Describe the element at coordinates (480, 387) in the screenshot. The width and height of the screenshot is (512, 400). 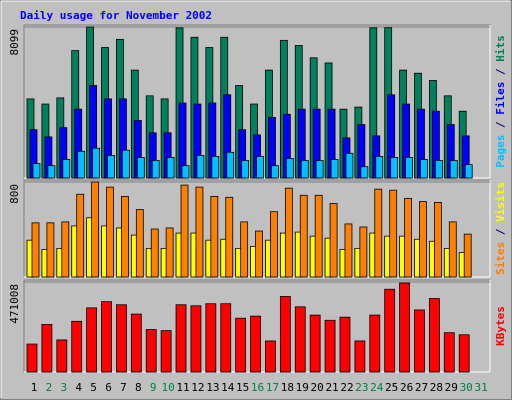
I see `x-tick-label: 31` at that location.